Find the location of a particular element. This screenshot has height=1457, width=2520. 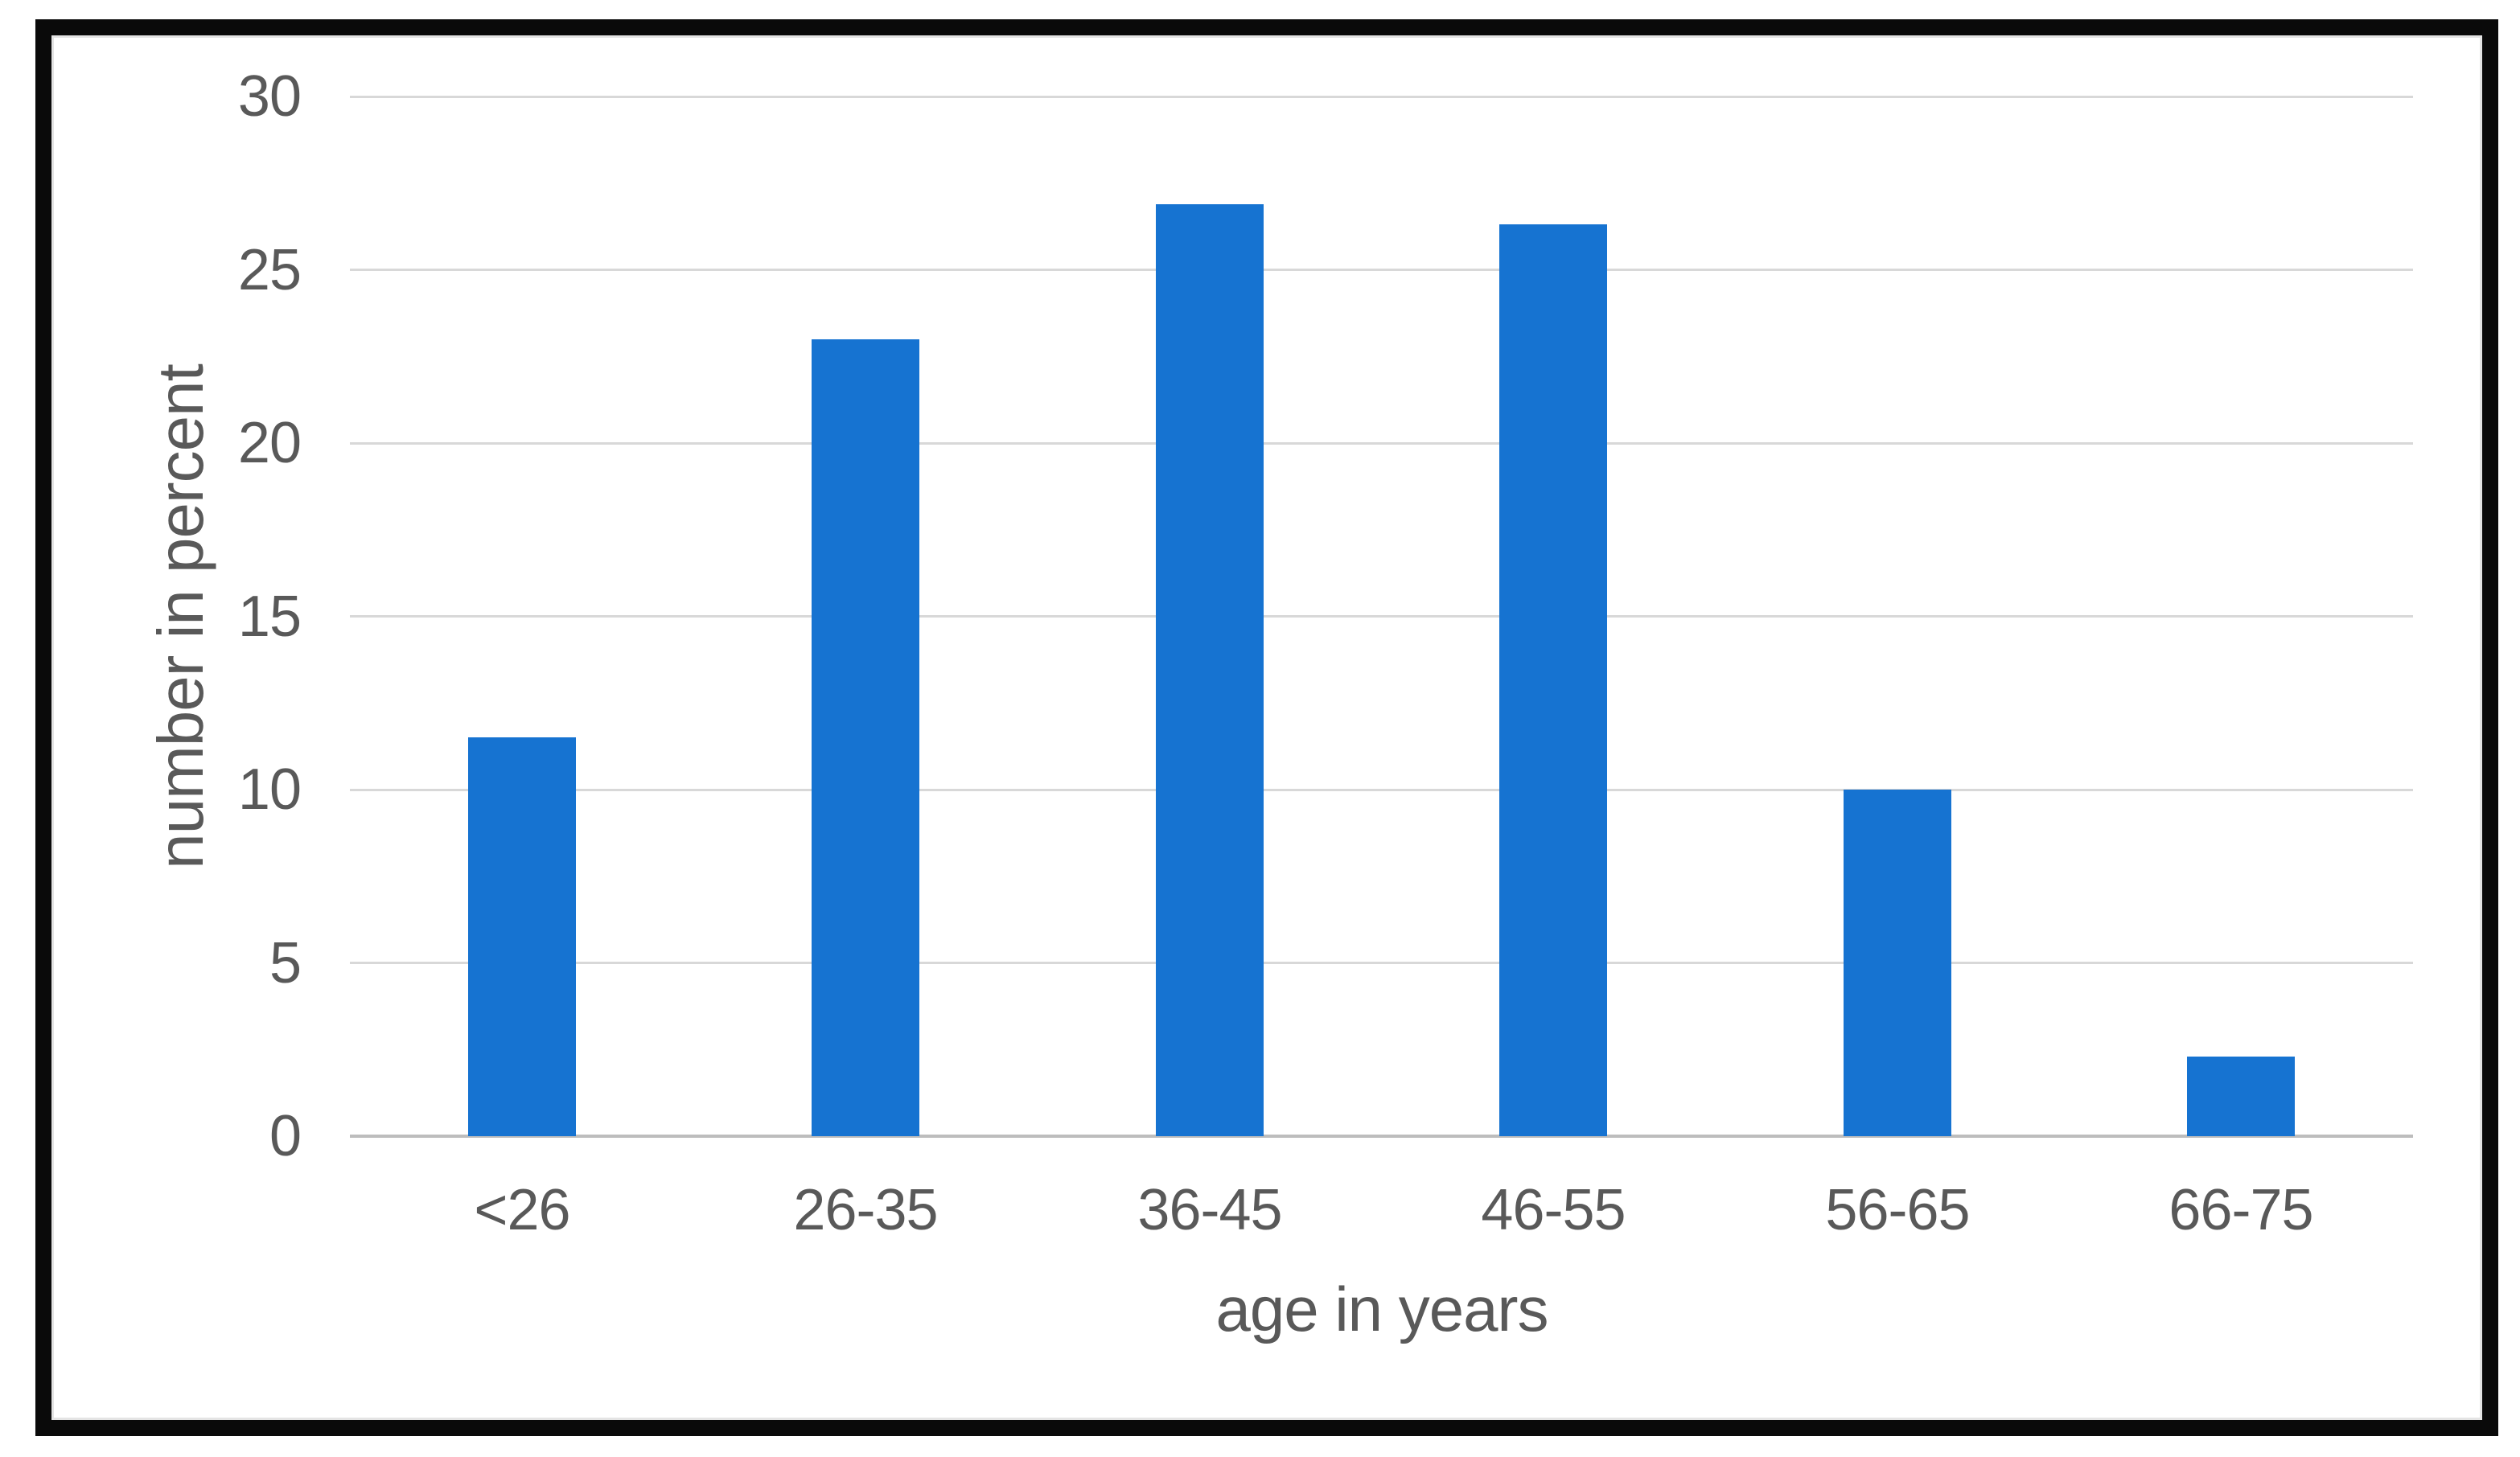

x-tick-label-<26: <26 is located at coordinates (522, 1210).